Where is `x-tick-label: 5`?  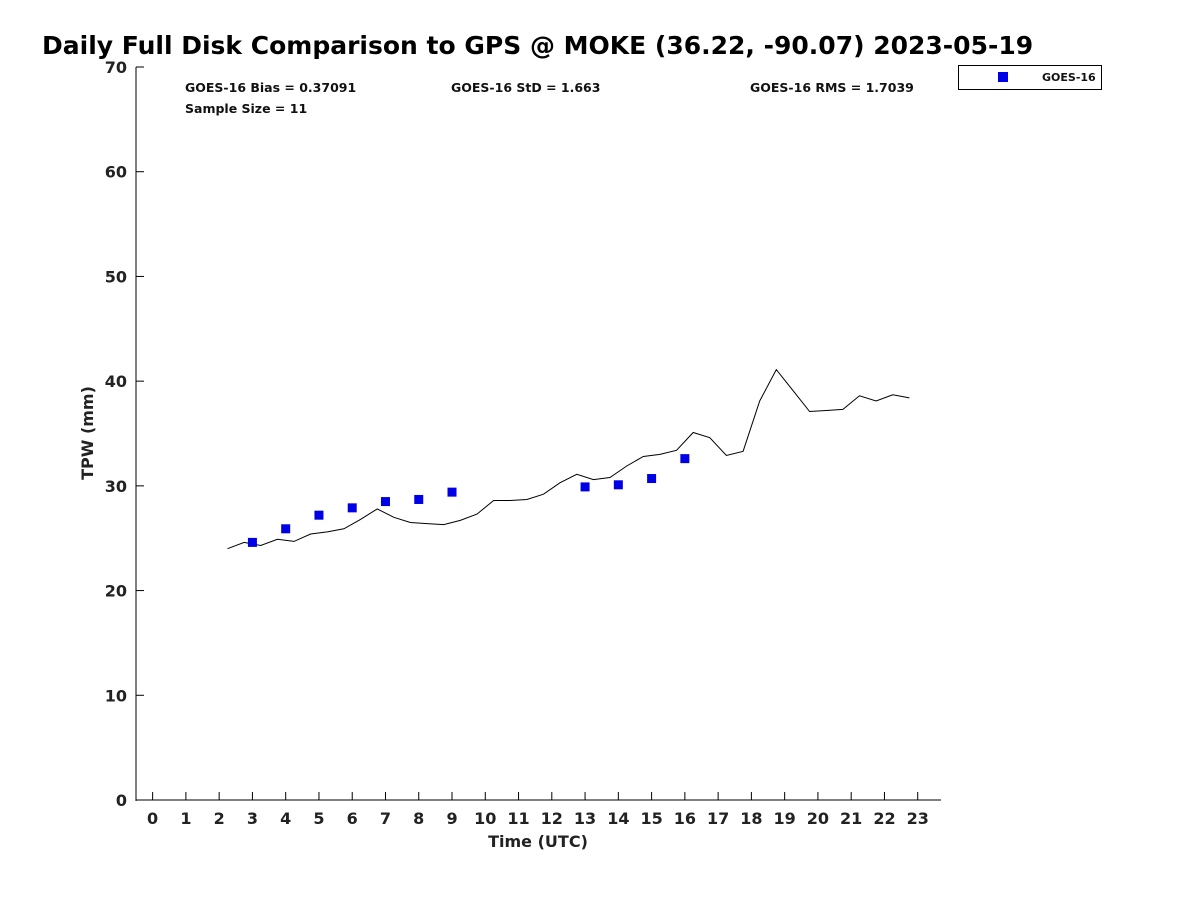 x-tick-label: 5 is located at coordinates (318, 818).